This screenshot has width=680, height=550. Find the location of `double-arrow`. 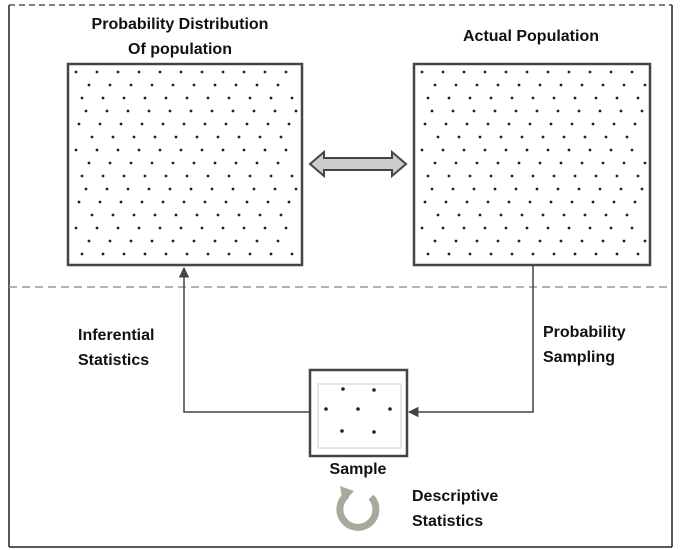

double-arrow is located at coordinates (358, 164).